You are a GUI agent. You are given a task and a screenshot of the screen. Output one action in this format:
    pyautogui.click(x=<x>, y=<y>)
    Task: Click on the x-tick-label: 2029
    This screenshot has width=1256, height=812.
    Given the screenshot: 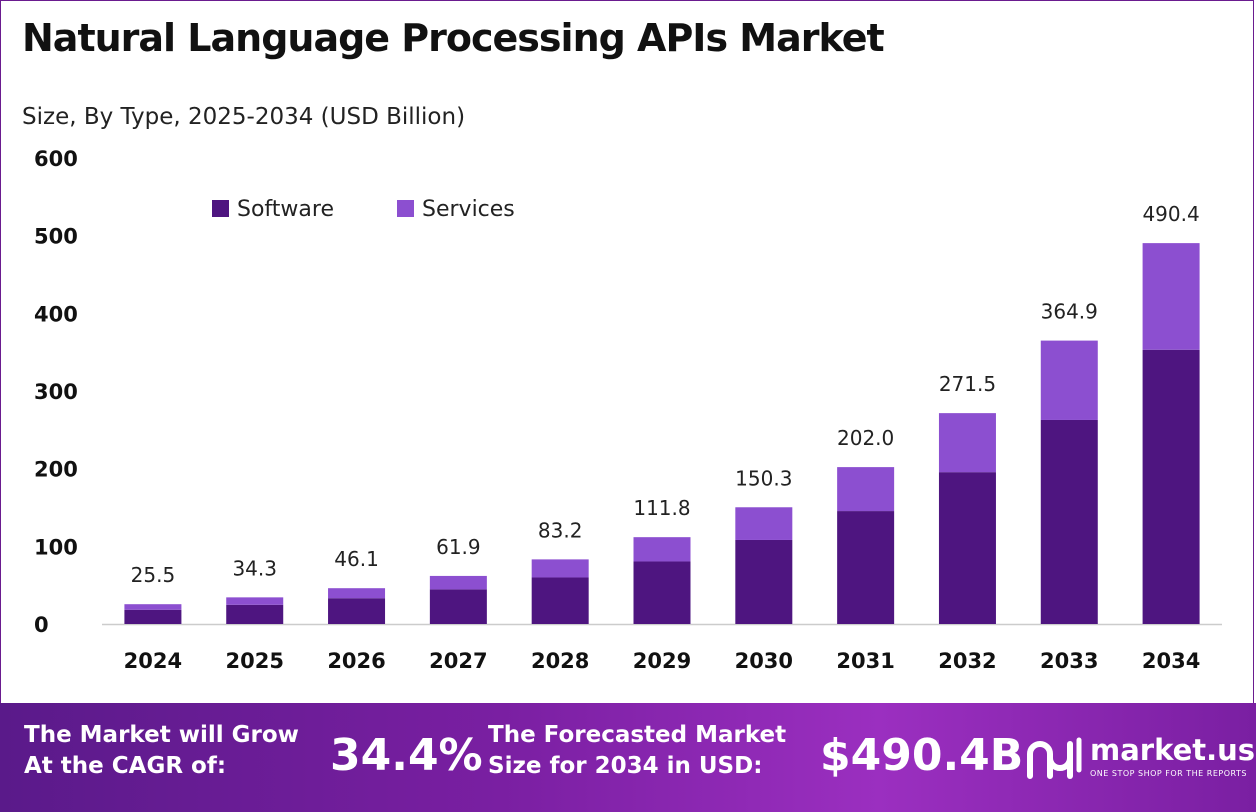 What is the action you would take?
    pyautogui.click(x=662, y=661)
    